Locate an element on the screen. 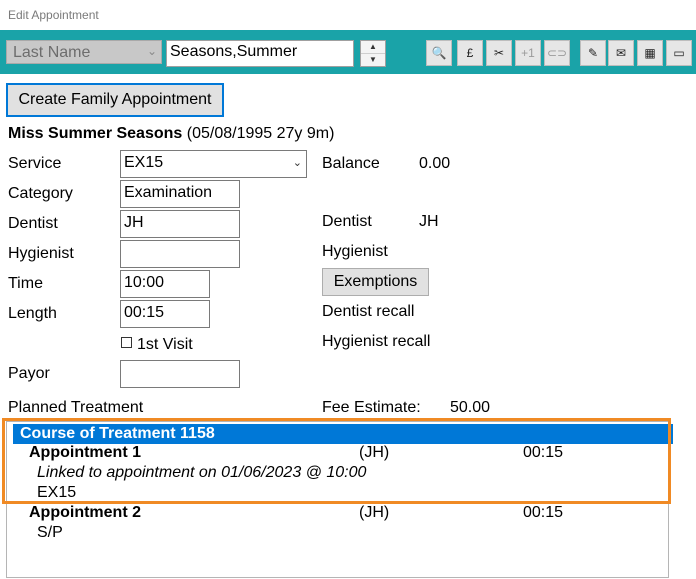 Image resolution: width=696 pixels, height=579 pixels. card-button: ▭ is located at coordinates (679, 53).